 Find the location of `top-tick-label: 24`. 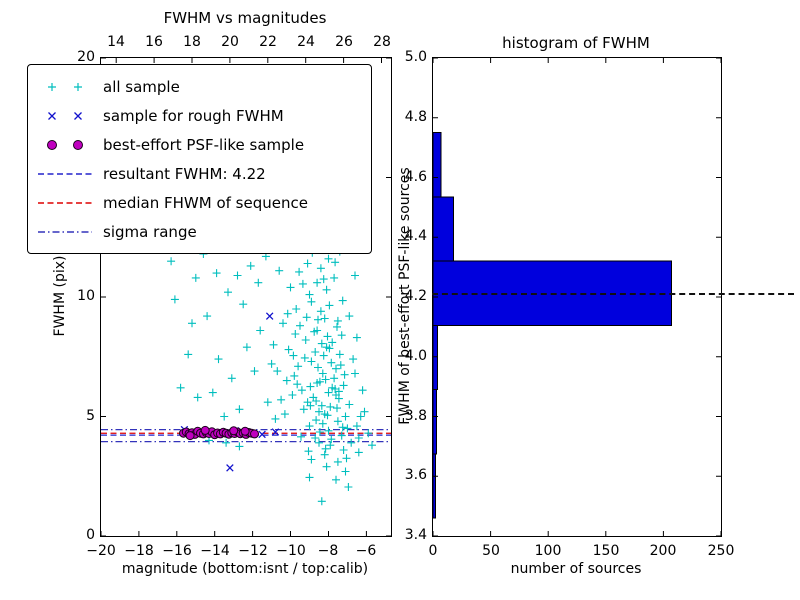

top-tick-label: 24 is located at coordinates (306, 42).